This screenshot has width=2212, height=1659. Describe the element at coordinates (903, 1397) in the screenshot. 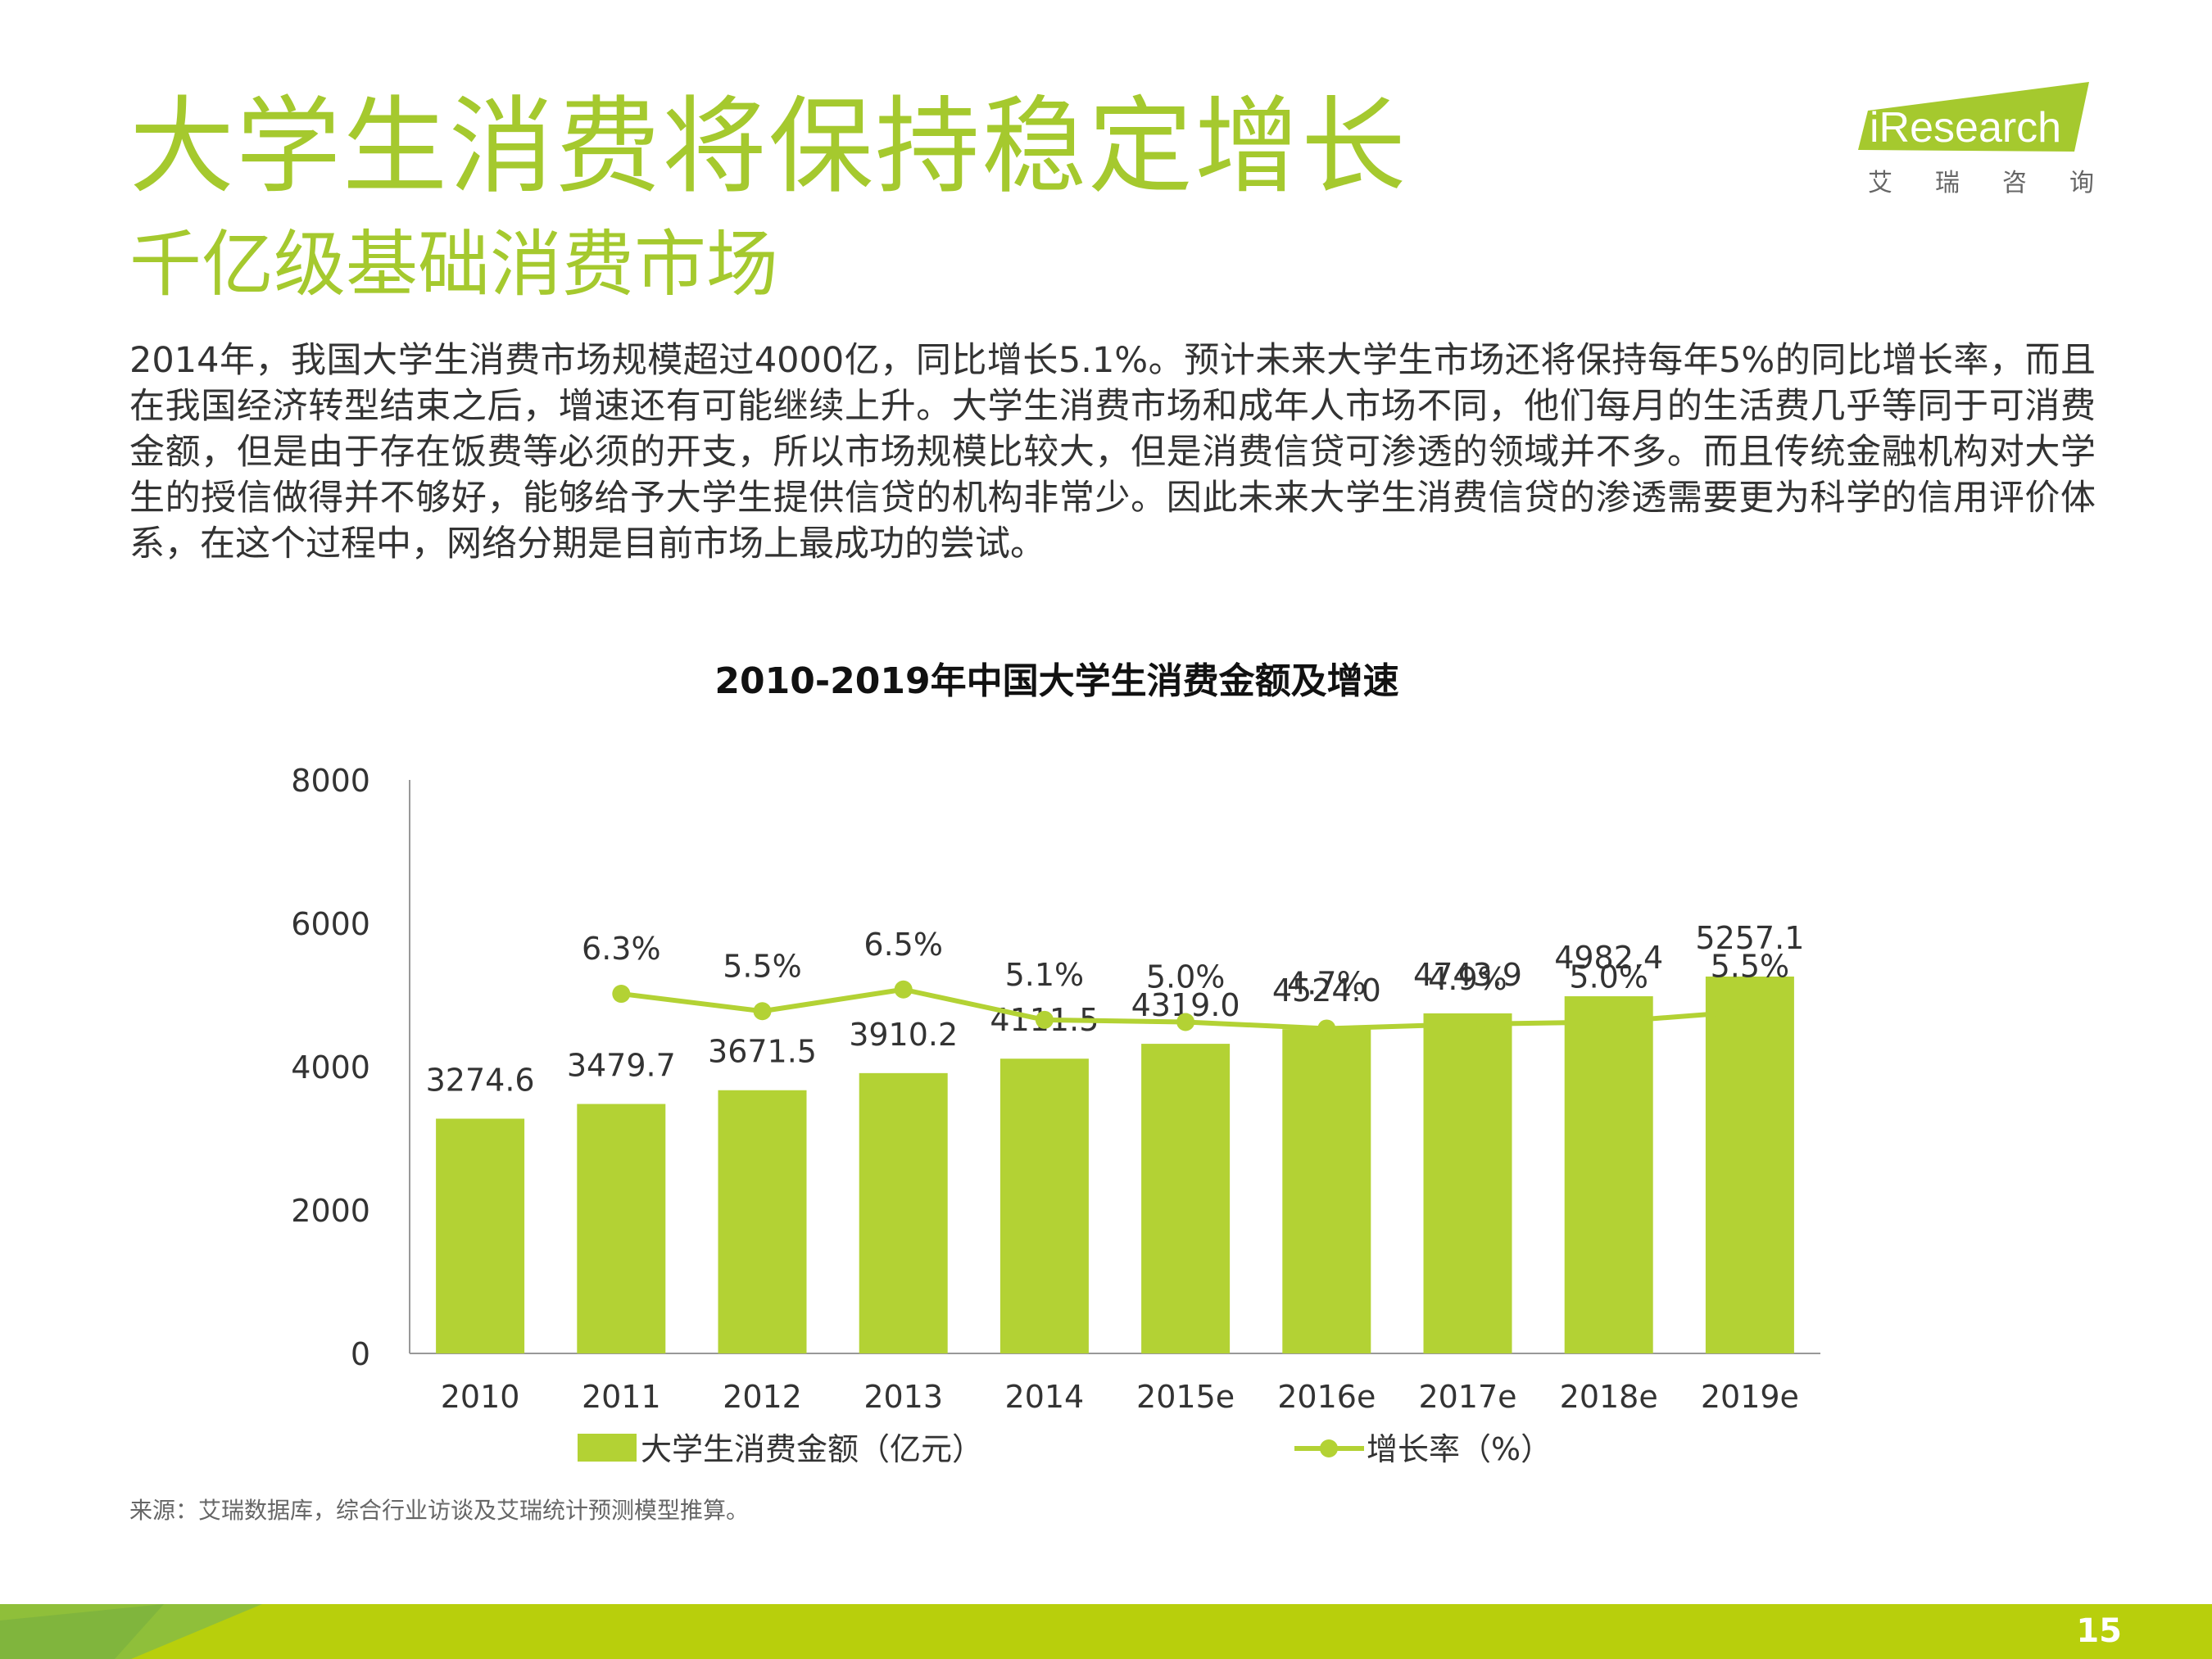

I see `x-tick-label: 2013` at that location.